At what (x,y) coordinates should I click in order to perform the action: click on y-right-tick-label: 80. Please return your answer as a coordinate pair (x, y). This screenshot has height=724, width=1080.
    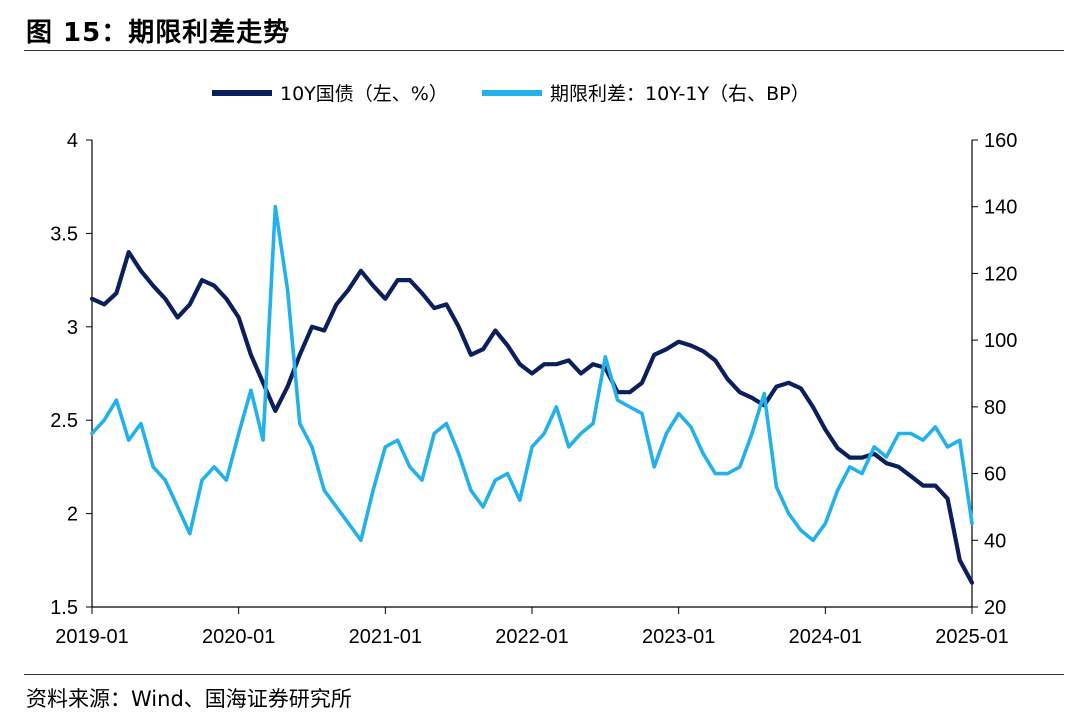
    Looking at the image, I should click on (995, 408).